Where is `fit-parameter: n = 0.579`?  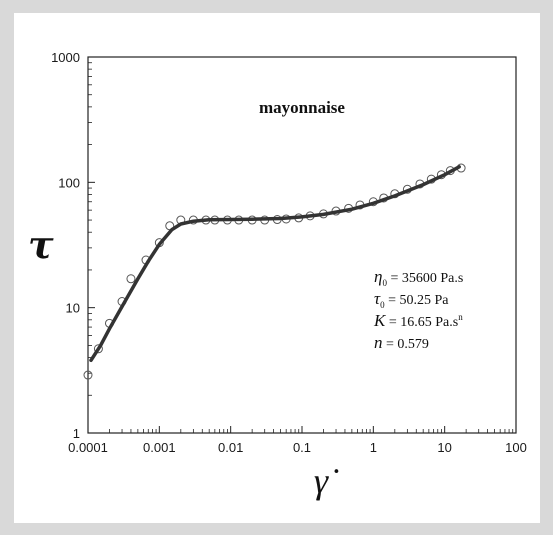 fit-parameter: n = 0.579 is located at coordinates (401, 342).